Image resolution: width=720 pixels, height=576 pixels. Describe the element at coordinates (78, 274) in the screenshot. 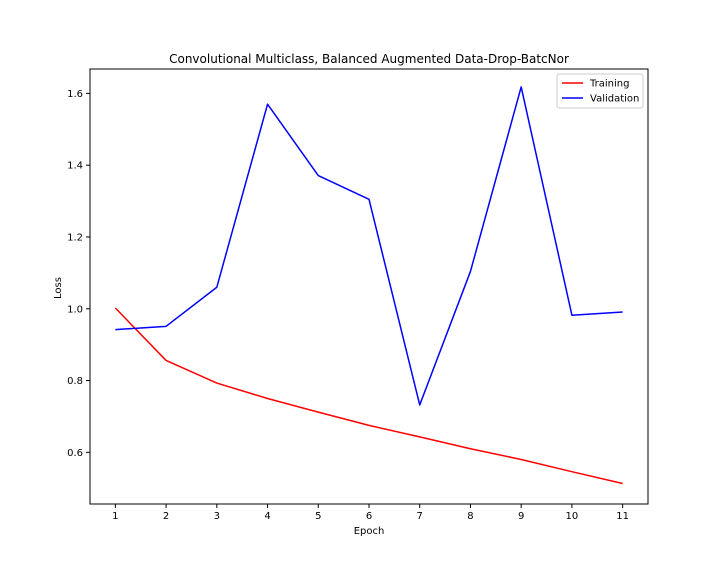

I see `y-axis: 0.6 0.8 1.0 1.2 1.4 1.6` at that location.